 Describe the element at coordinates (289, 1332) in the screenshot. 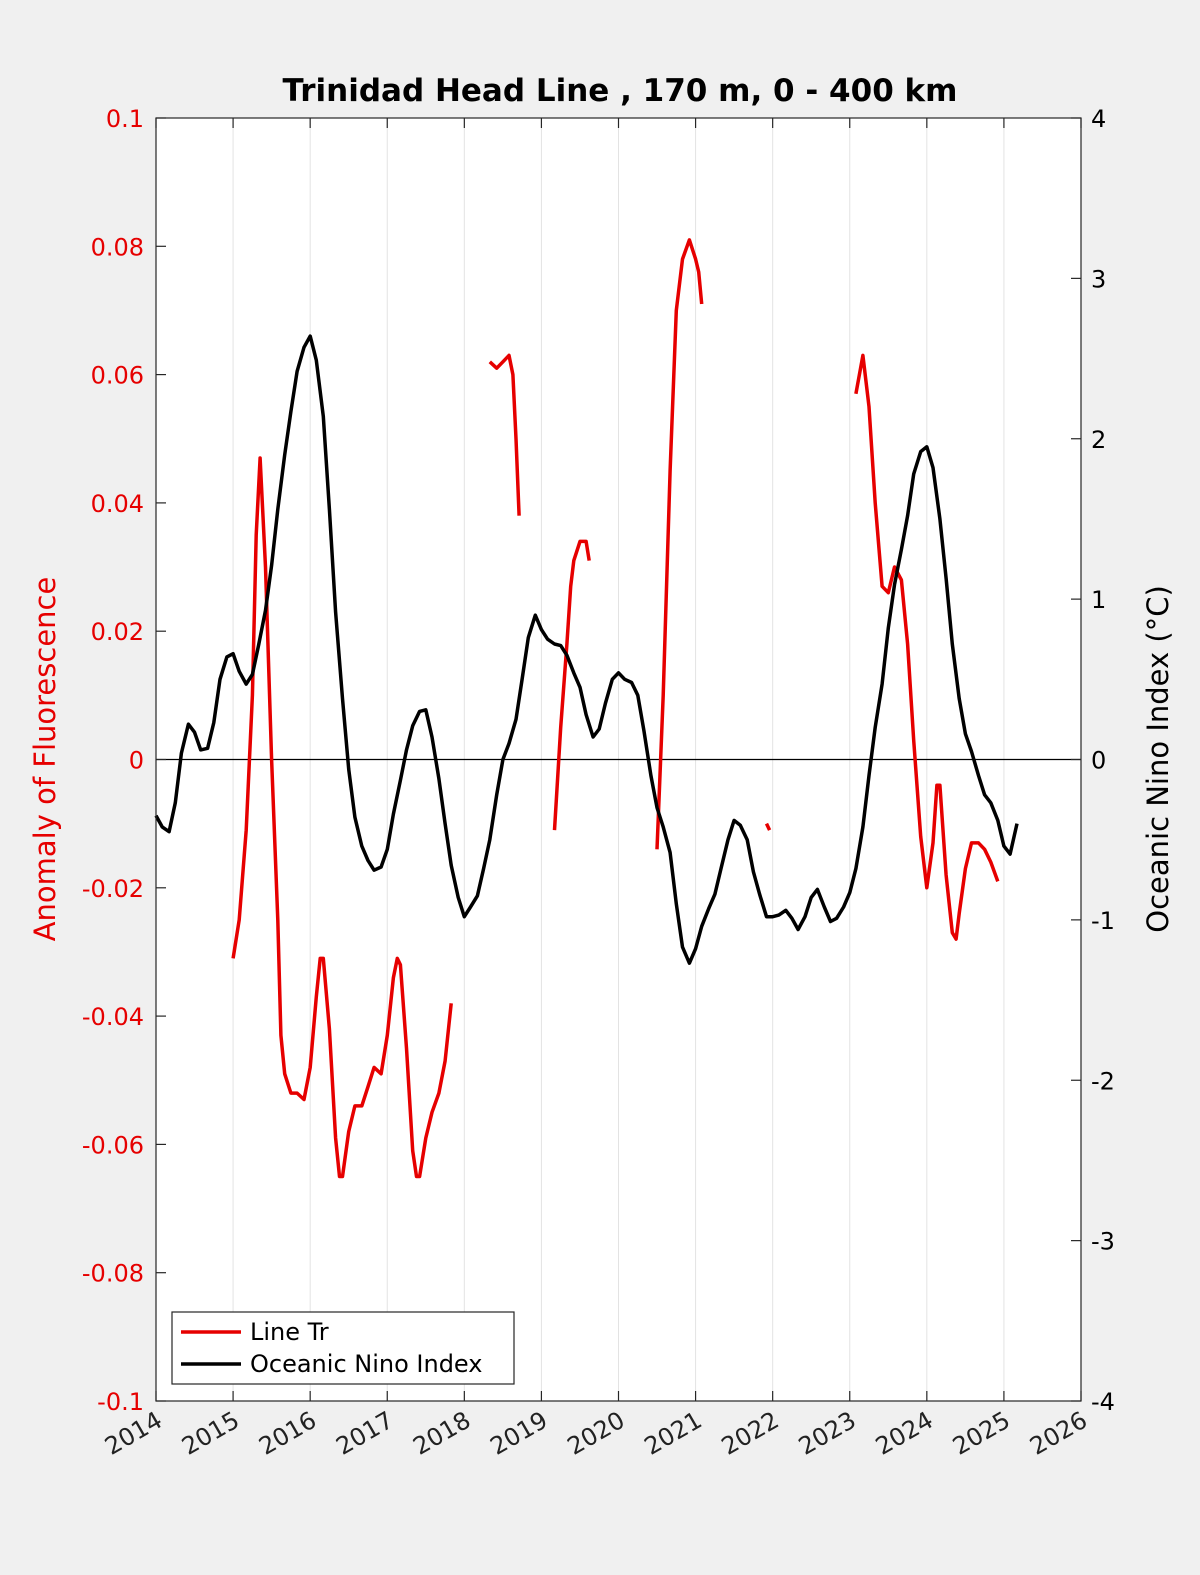

I see `legend-label-line-tr: Line Tr` at that location.